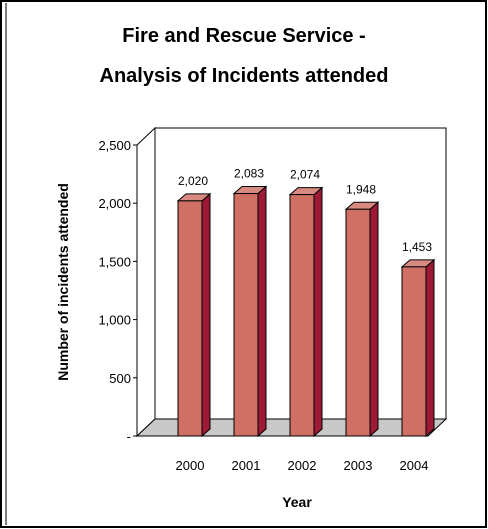  What do you see at coordinates (361, 189) in the screenshot?
I see `data-label: 1,948` at bounding box center [361, 189].